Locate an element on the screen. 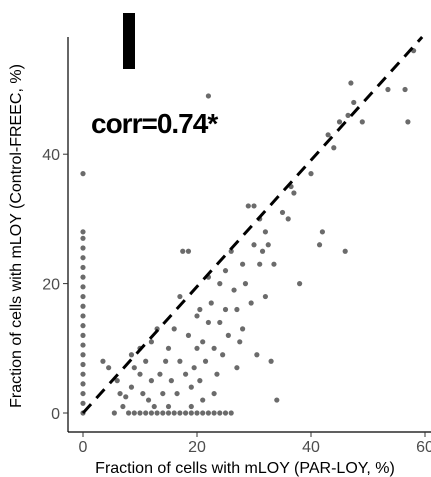 This screenshot has width=431, height=477. y-tick-label: 20 is located at coordinates (51, 285).